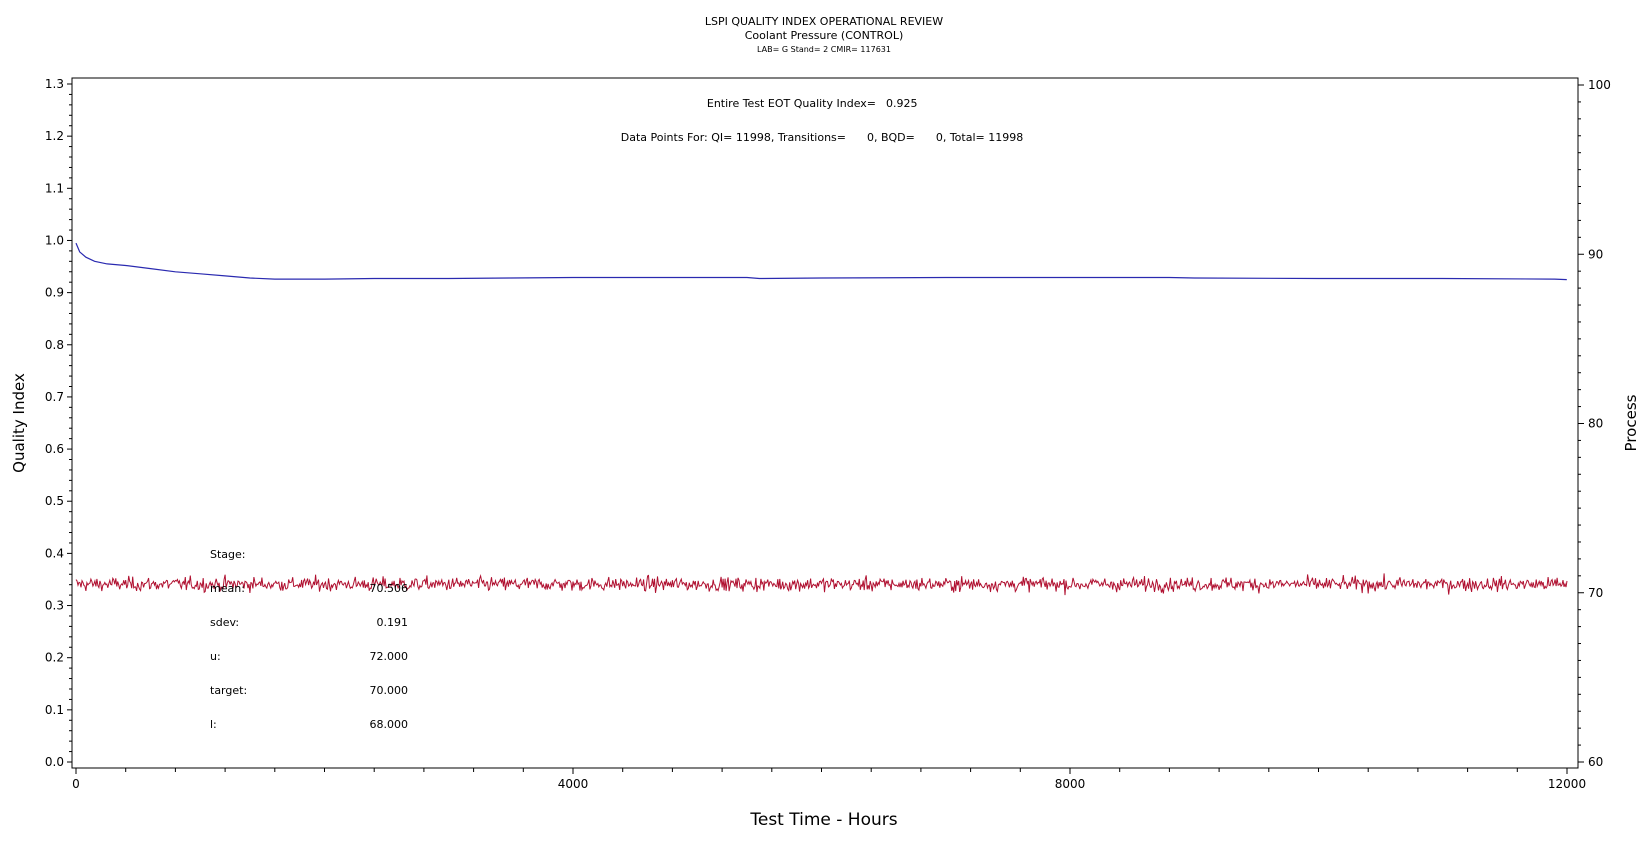  What do you see at coordinates (393, 622) in the screenshot?
I see `stat-value: 0.191` at bounding box center [393, 622].